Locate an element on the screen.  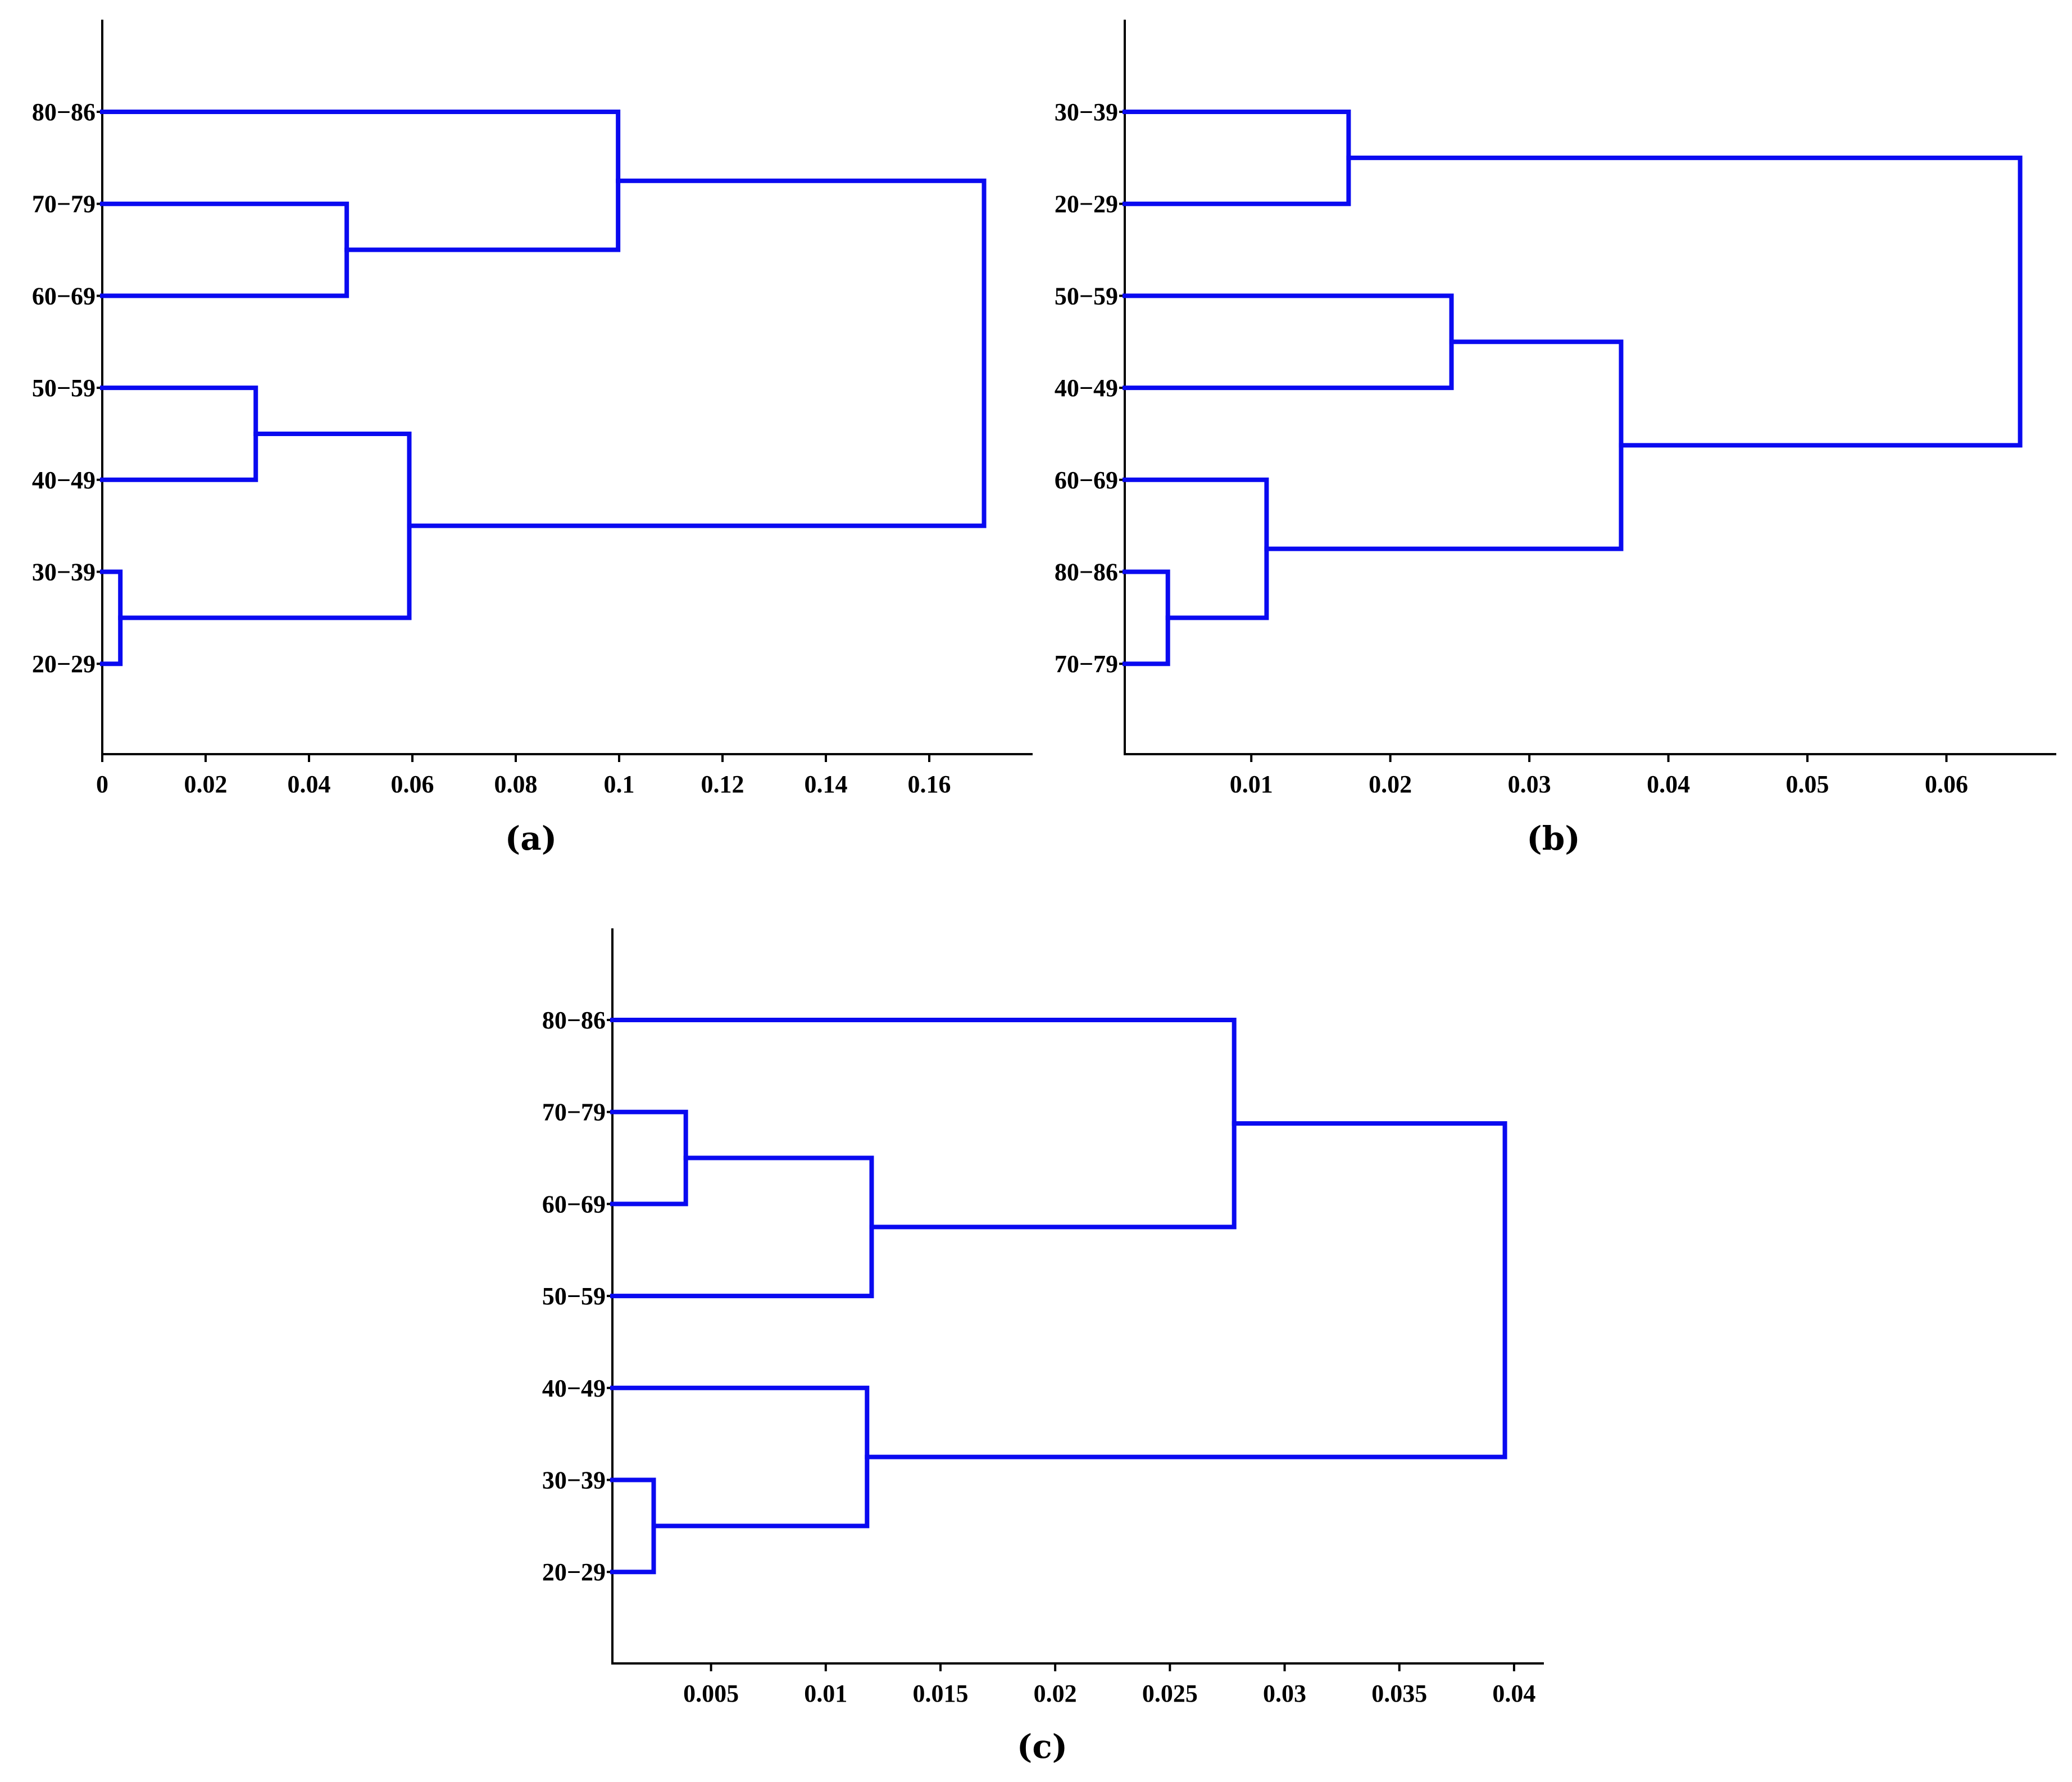
x-tick-label: 0 is located at coordinates (102, 784).